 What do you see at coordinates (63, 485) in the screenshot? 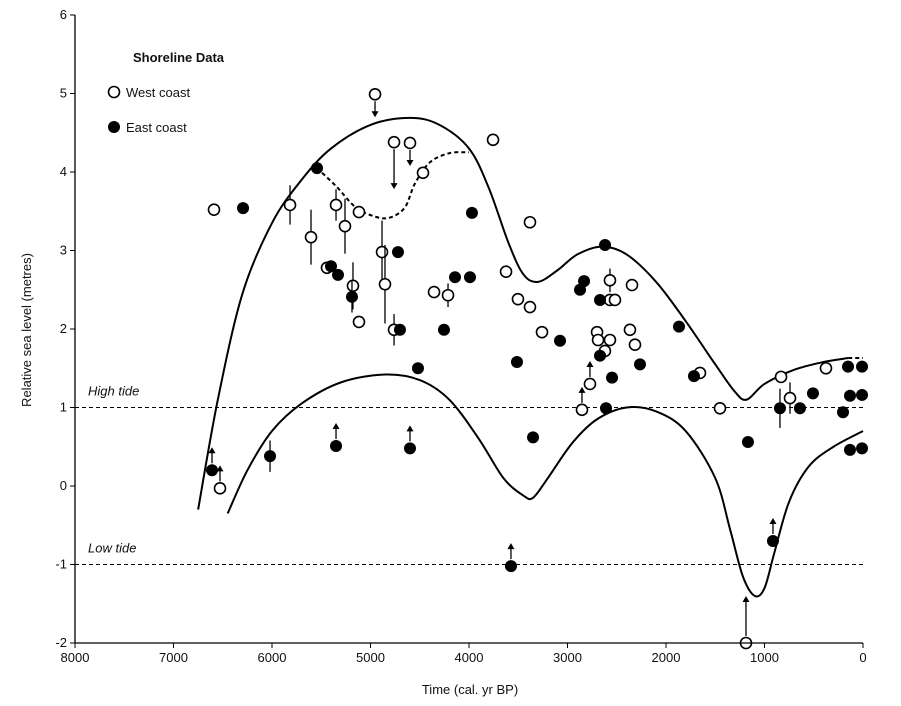
I see `y-tick-label: 0` at bounding box center [63, 485].